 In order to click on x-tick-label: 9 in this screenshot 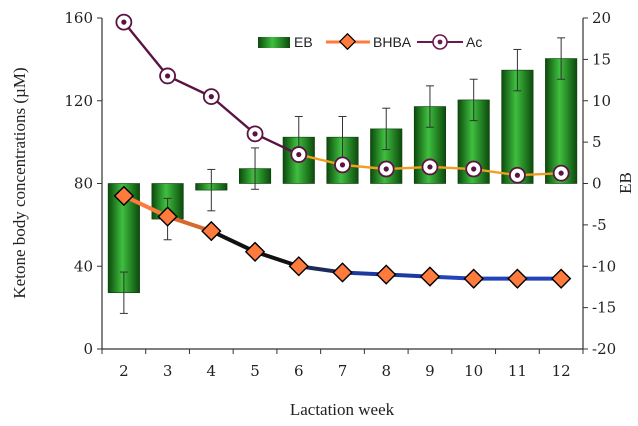, I will do `click(430, 371)`.